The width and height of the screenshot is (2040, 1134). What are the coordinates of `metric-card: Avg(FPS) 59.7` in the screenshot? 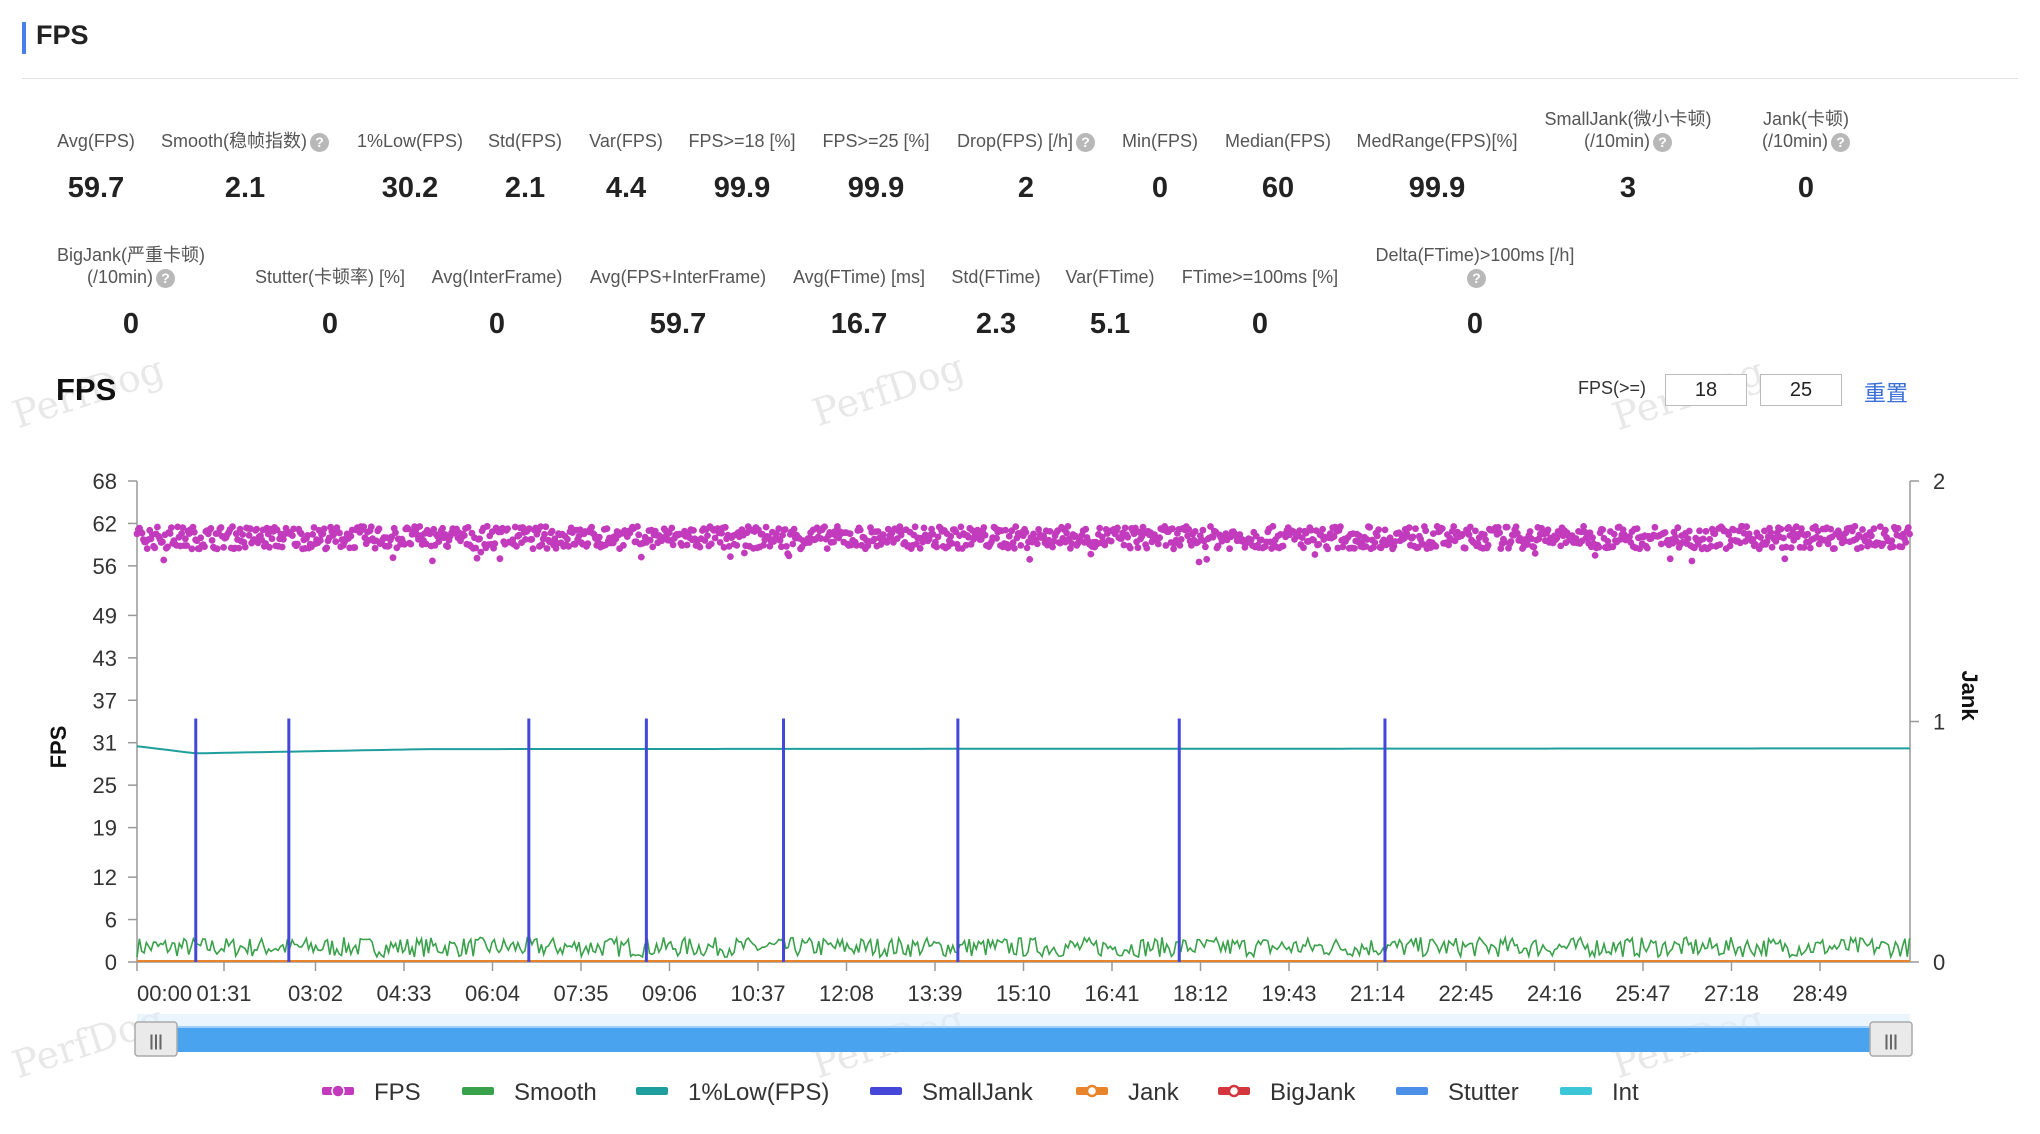 It's located at (98, 156).